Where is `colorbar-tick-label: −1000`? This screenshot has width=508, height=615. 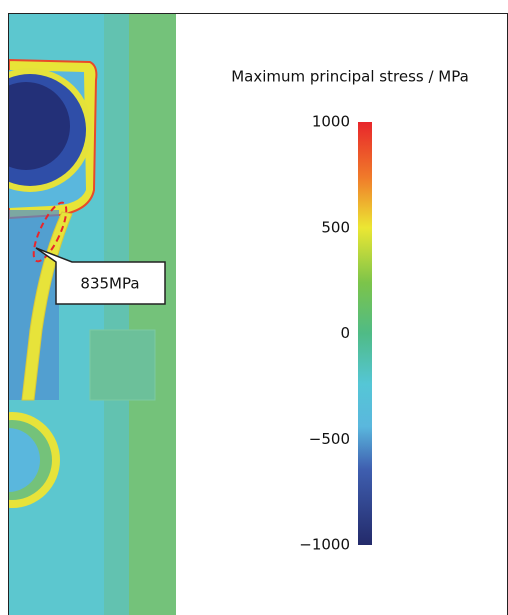 colorbar-tick-label: −1000 is located at coordinates (324, 545).